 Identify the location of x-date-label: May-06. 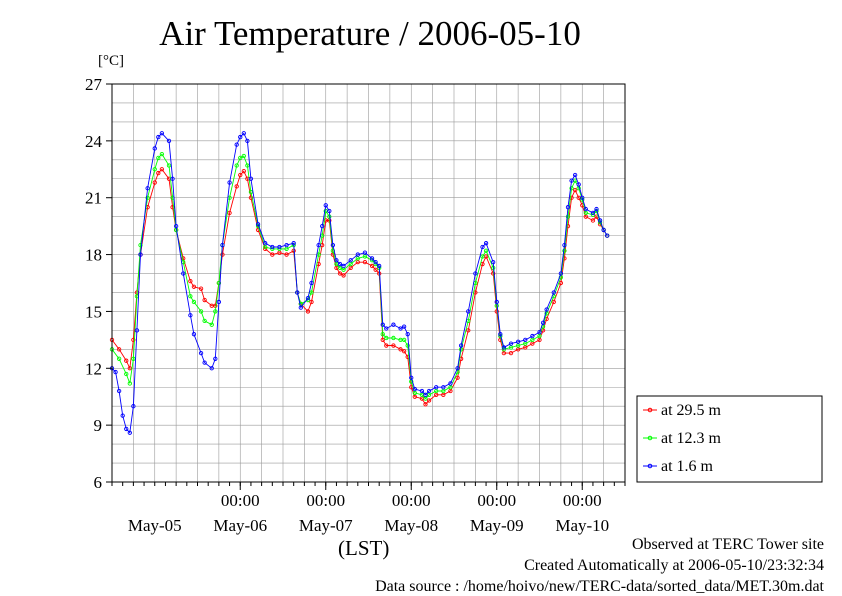
(240, 525).